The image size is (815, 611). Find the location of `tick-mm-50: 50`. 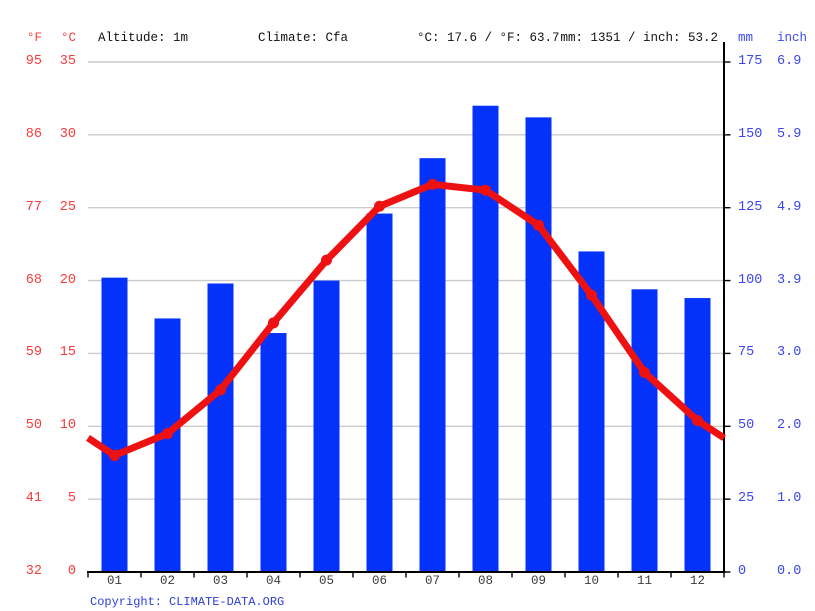

tick-mm-50: 50 is located at coordinates (746, 426).